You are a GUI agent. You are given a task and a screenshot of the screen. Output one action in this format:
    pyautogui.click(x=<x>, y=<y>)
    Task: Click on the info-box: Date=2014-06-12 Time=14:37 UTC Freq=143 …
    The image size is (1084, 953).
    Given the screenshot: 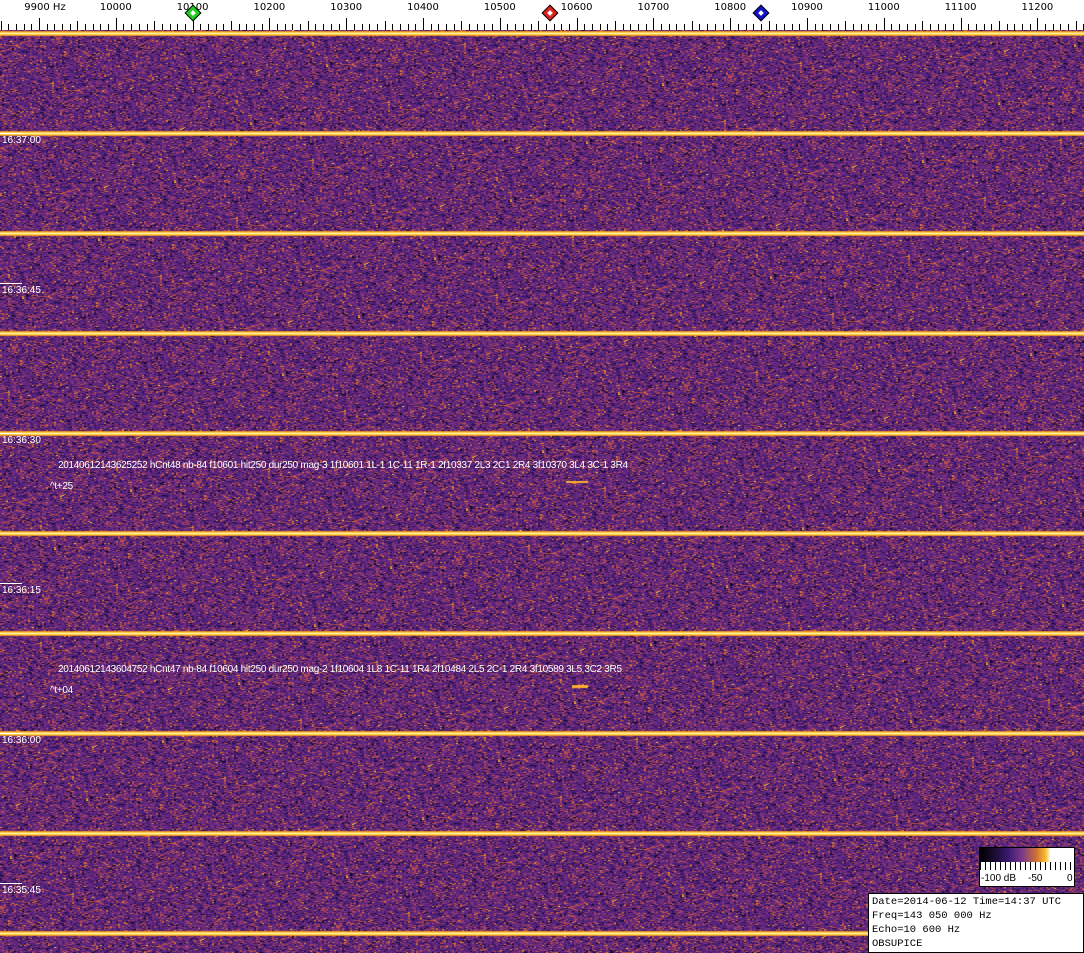 What is the action you would take?
    pyautogui.click(x=976, y=923)
    